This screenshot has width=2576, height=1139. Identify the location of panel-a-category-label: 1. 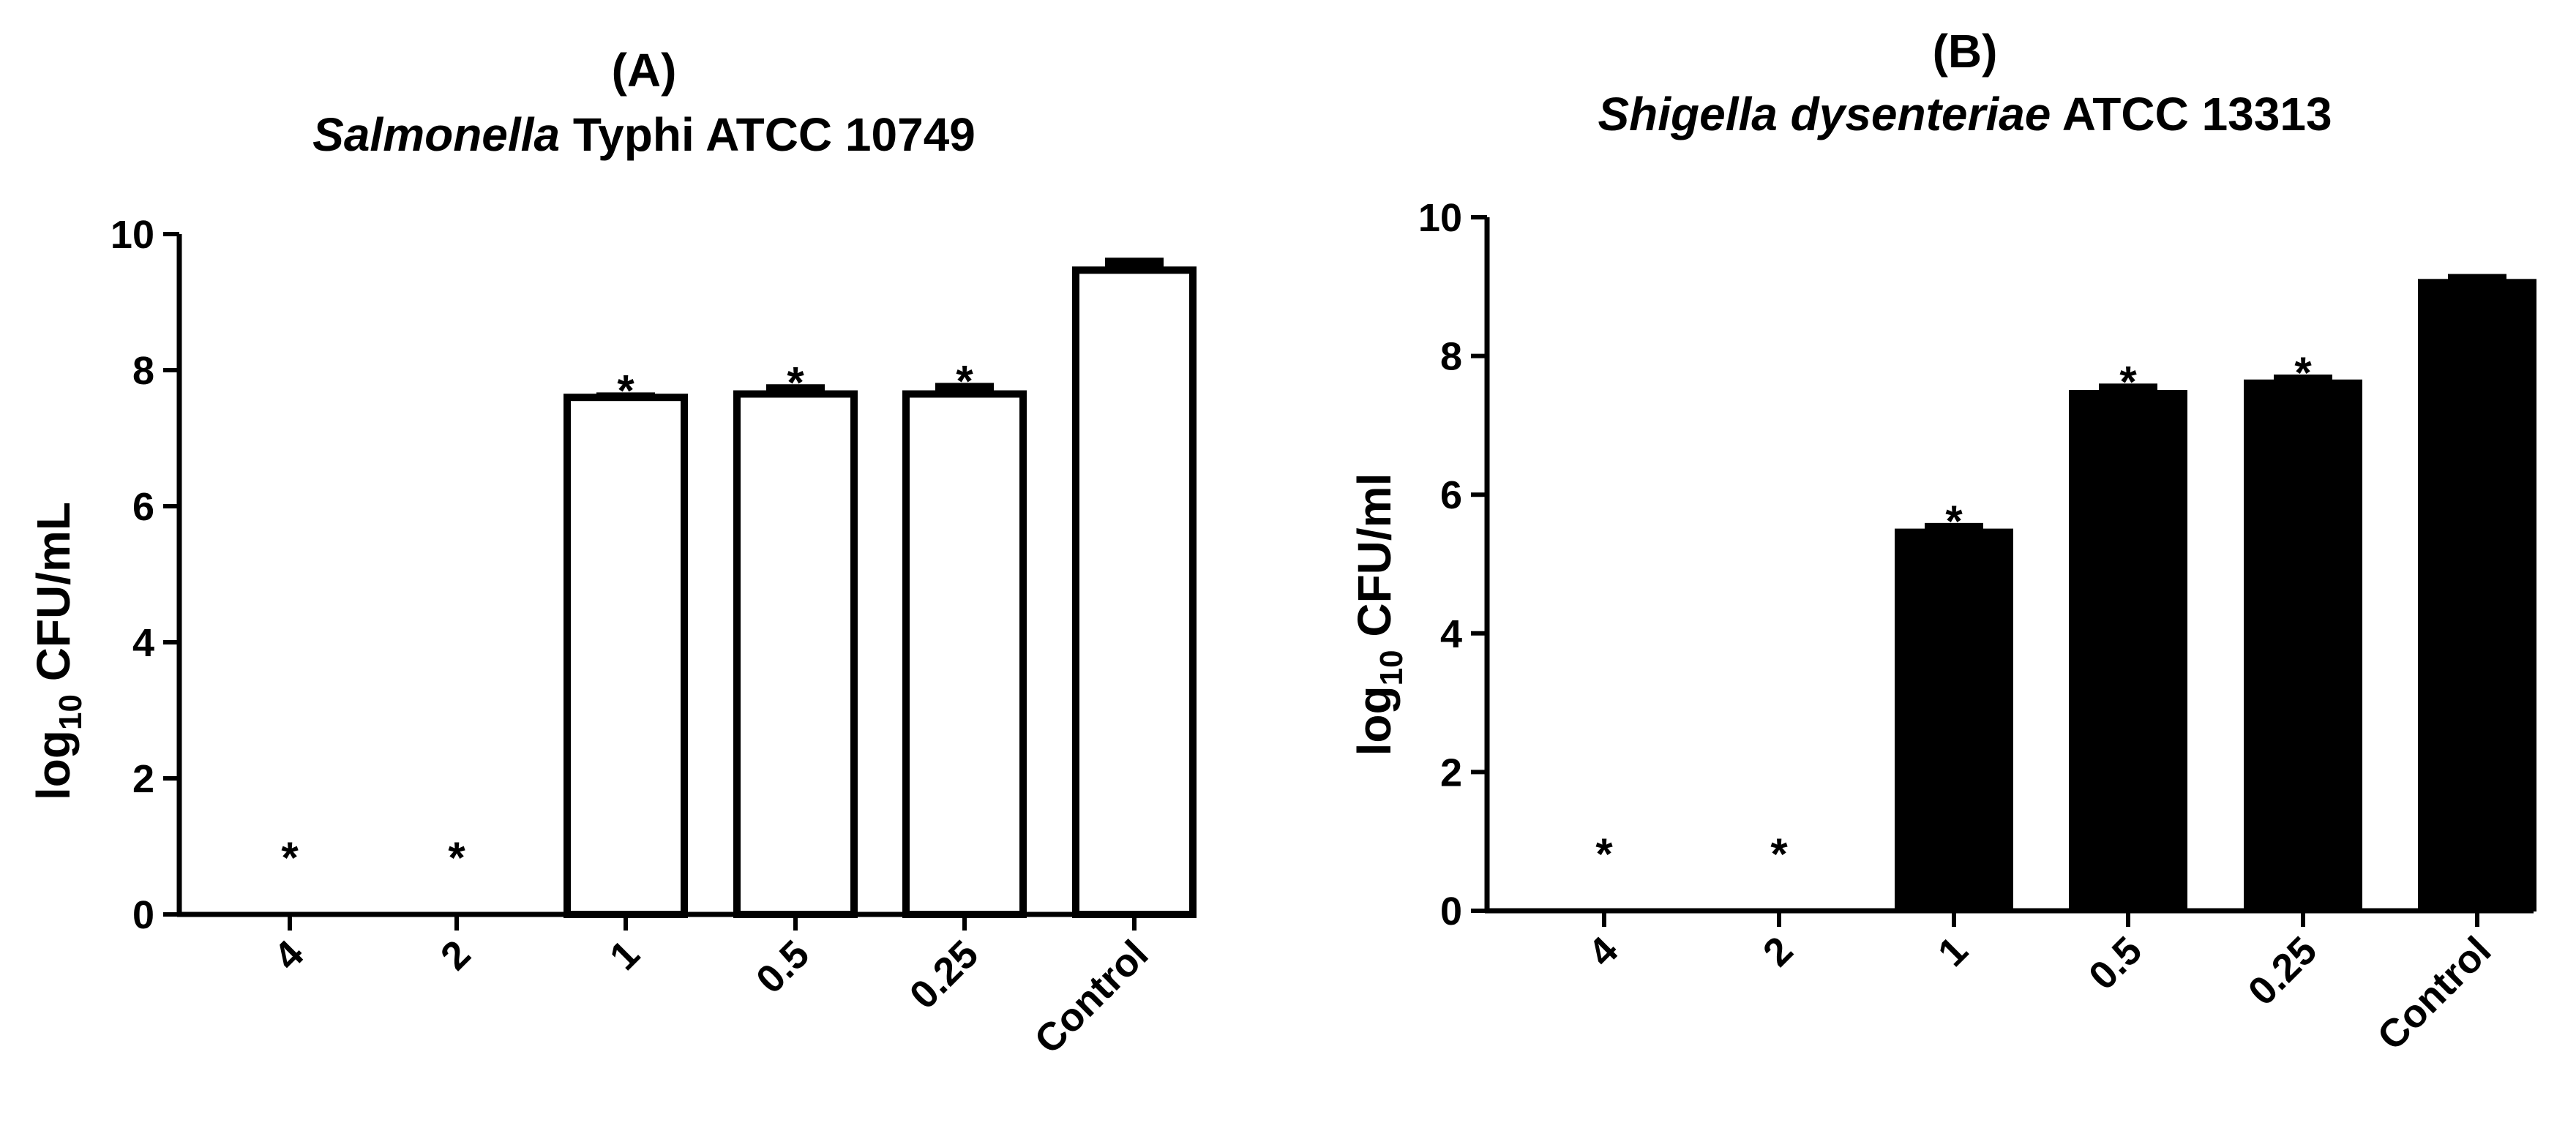
(625, 955).